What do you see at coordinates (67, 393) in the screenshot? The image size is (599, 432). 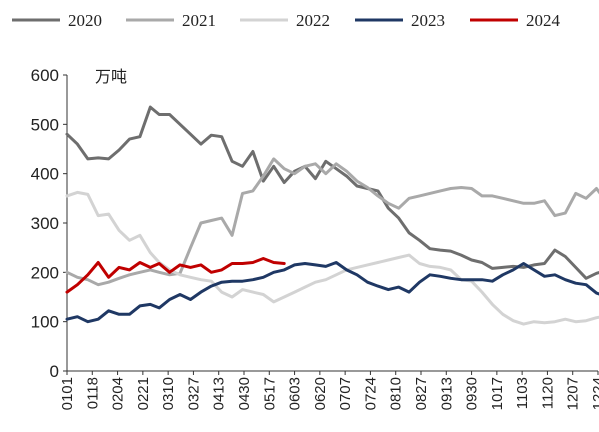 I see `x-tick-label: 0101` at bounding box center [67, 393].